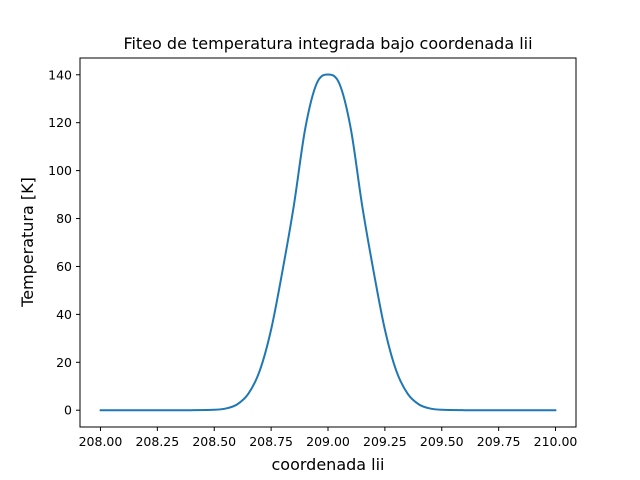 Image resolution: width=640 pixels, height=480 pixels. Describe the element at coordinates (271, 441) in the screenshot. I see `x-tick-label: 208.75` at that location.